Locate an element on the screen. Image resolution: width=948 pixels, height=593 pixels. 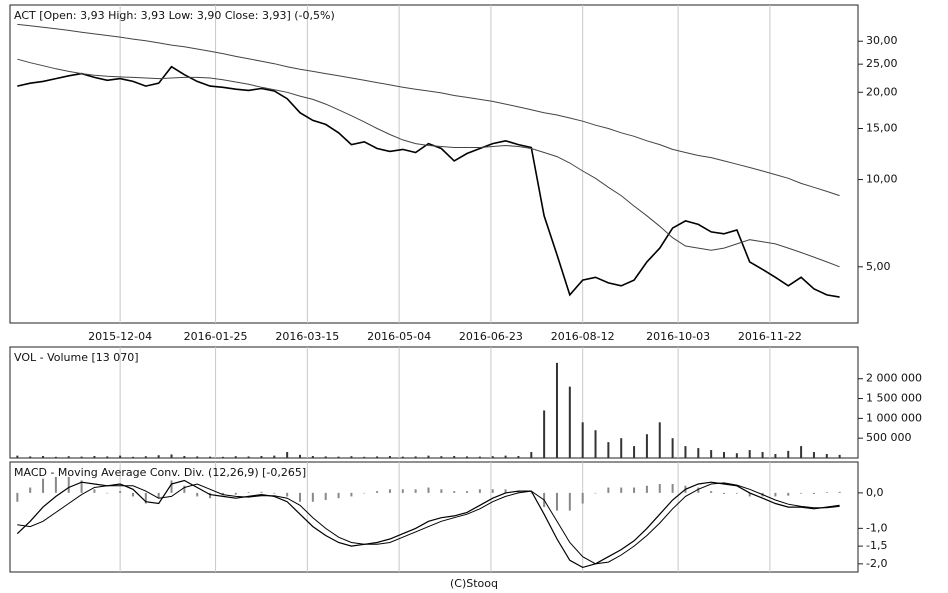
y-tick-label: 20,00 is located at coordinates (882, 91).